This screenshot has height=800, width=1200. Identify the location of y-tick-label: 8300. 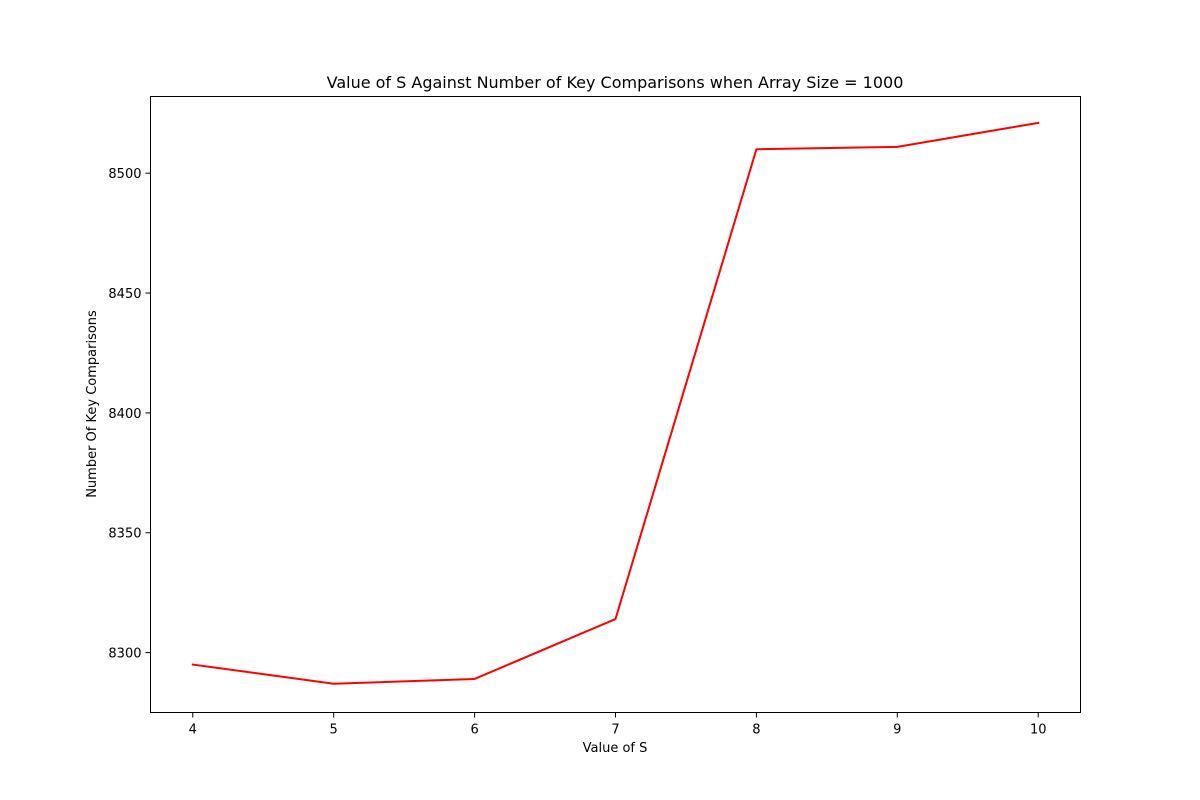
(124, 654).